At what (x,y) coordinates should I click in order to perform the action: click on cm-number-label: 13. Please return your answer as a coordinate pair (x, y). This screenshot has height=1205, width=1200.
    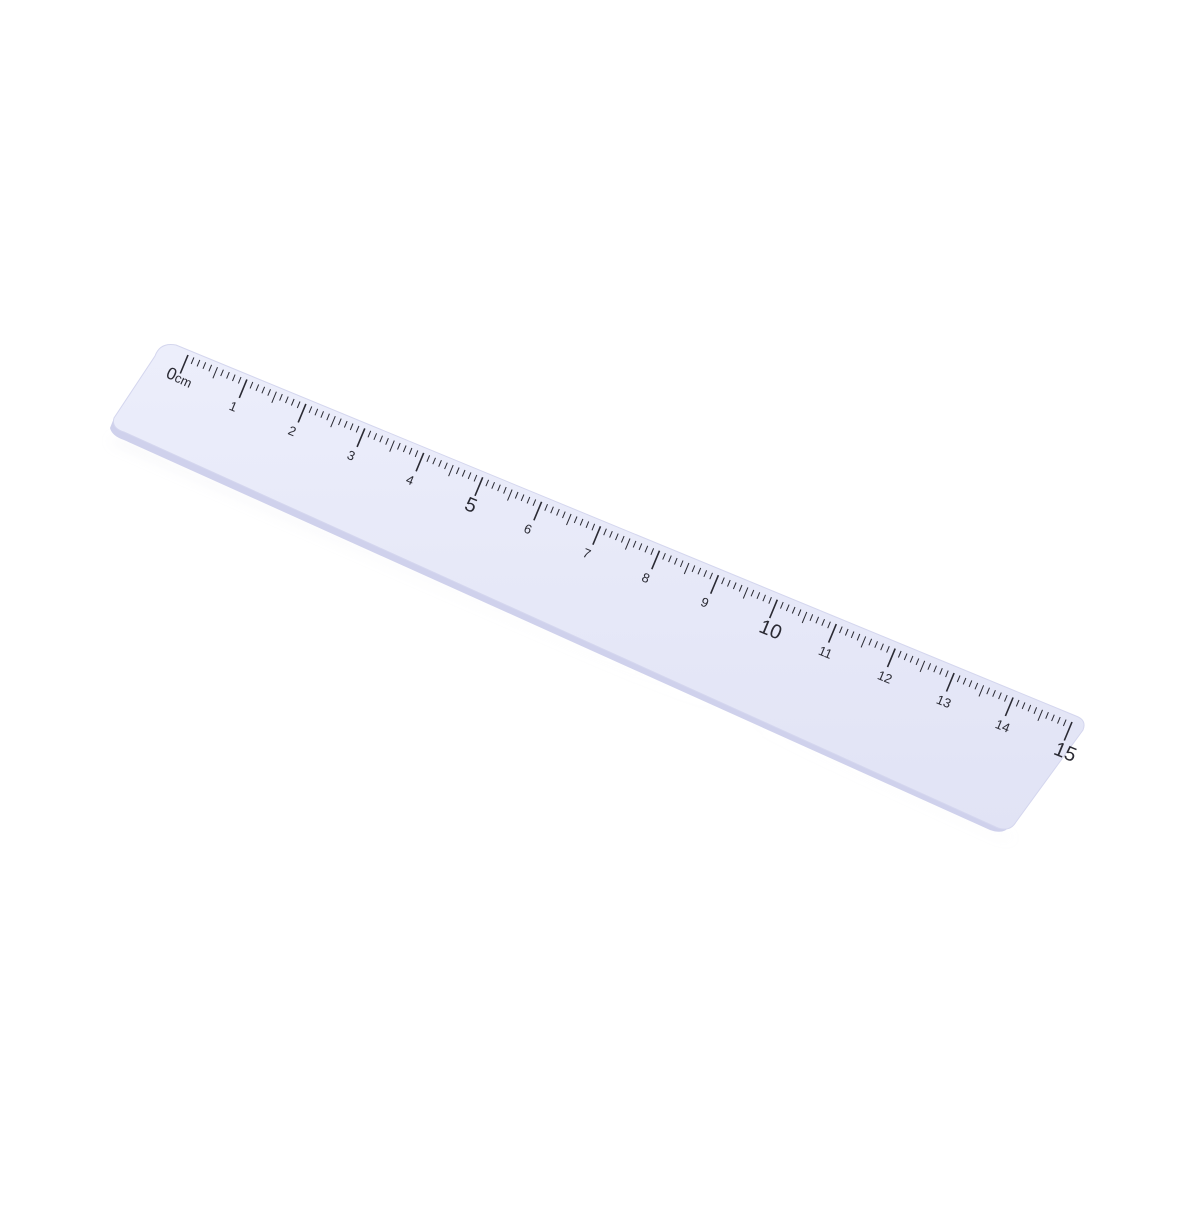
    Looking at the image, I should click on (943, 701).